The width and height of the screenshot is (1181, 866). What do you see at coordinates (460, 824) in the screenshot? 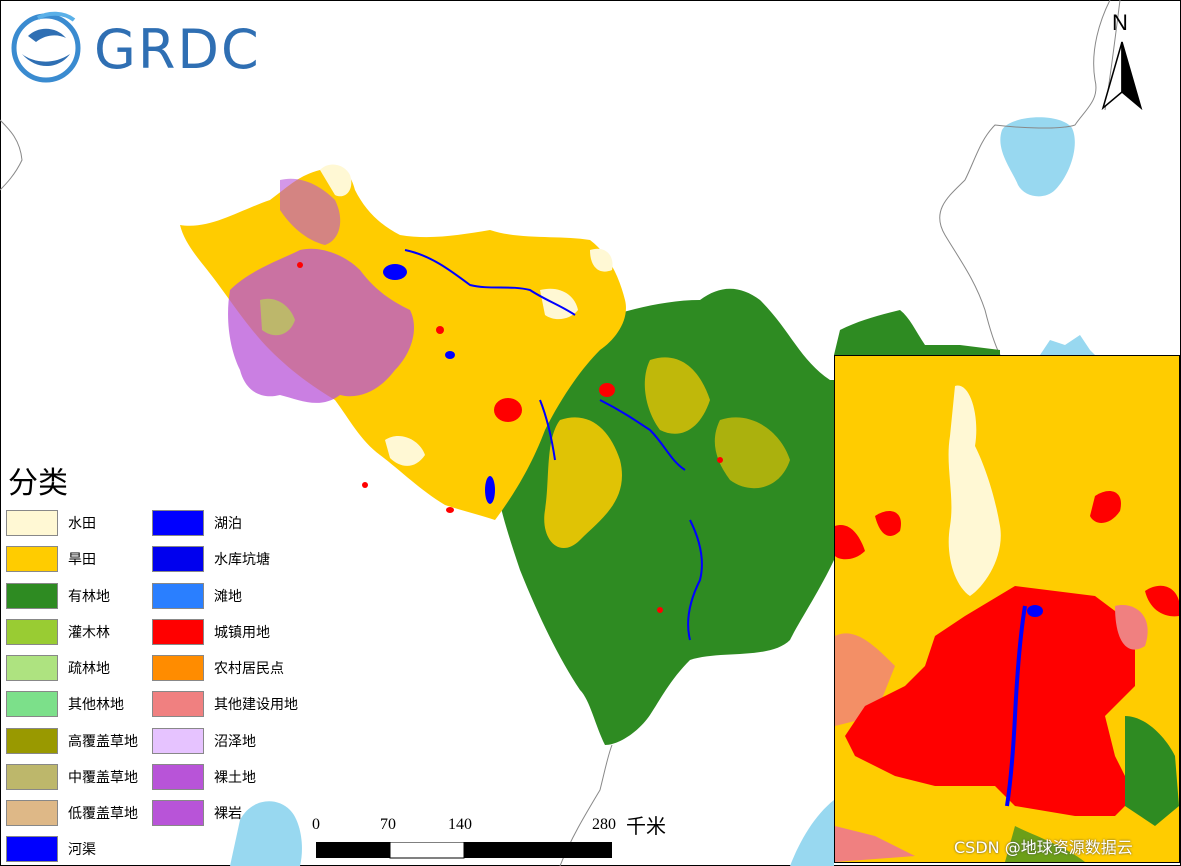
I see `scale-tick: 140` at bounding box center [460, 824].